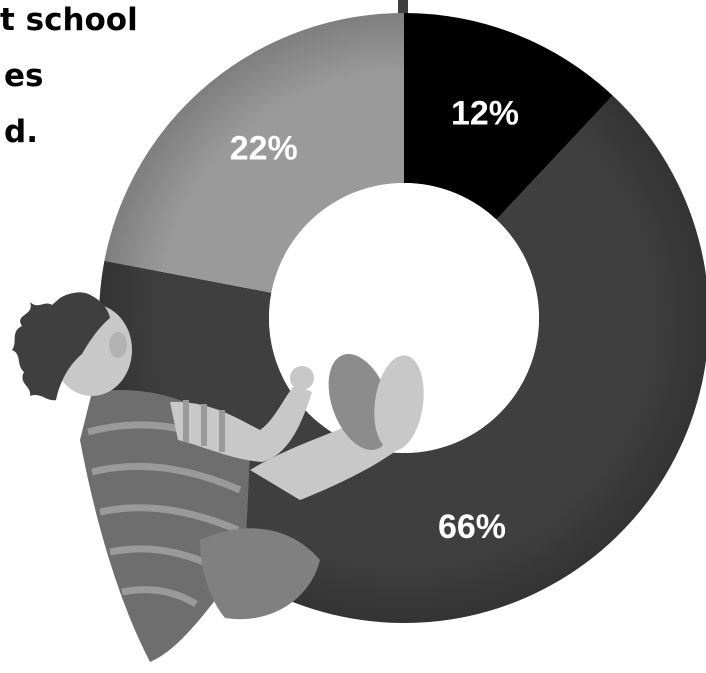 This screenshot has height=673, width=706. I want to click on child-ear, so click(118, 345).